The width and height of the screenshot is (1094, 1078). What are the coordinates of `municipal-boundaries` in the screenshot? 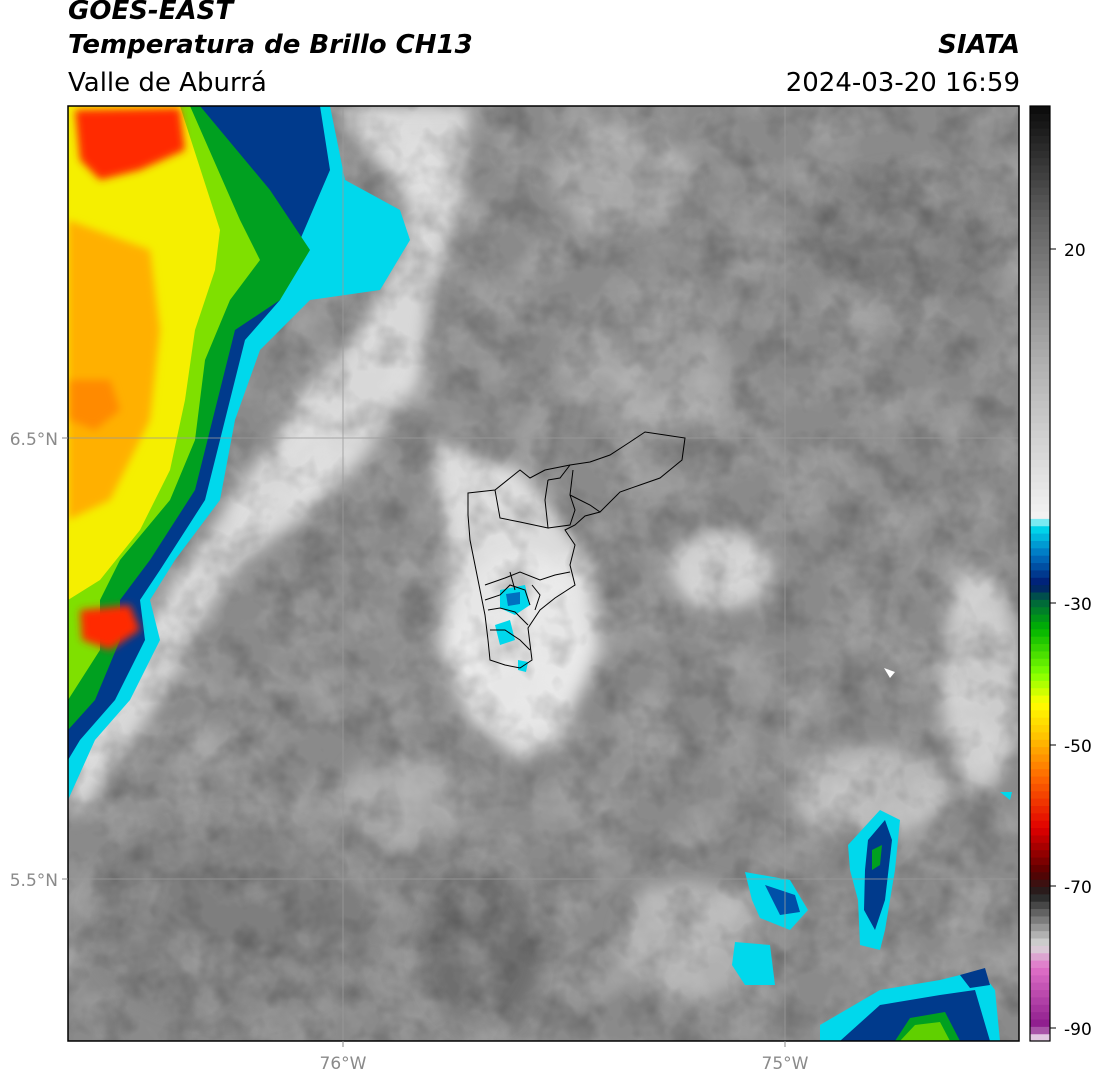 It's located at (576, 550).